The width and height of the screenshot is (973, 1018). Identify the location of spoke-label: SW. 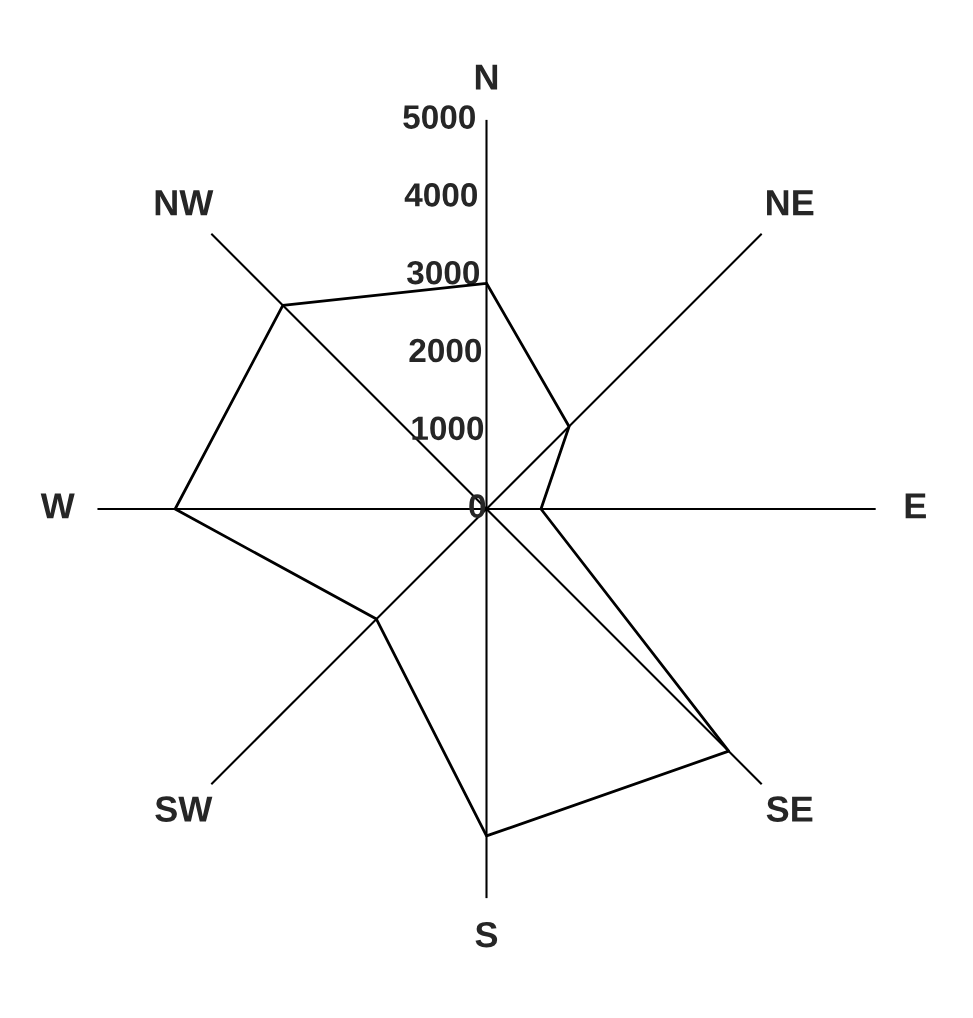
(184, 809).